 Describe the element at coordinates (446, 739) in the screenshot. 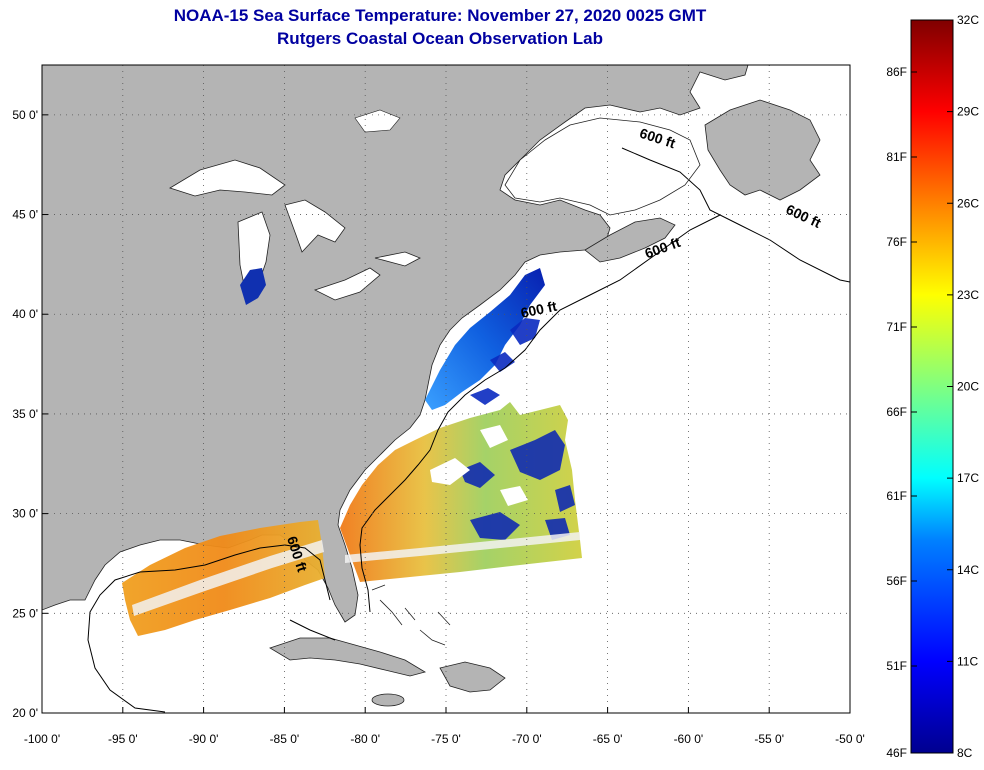

I see `lon-tick-label: -75 0'` at that location.